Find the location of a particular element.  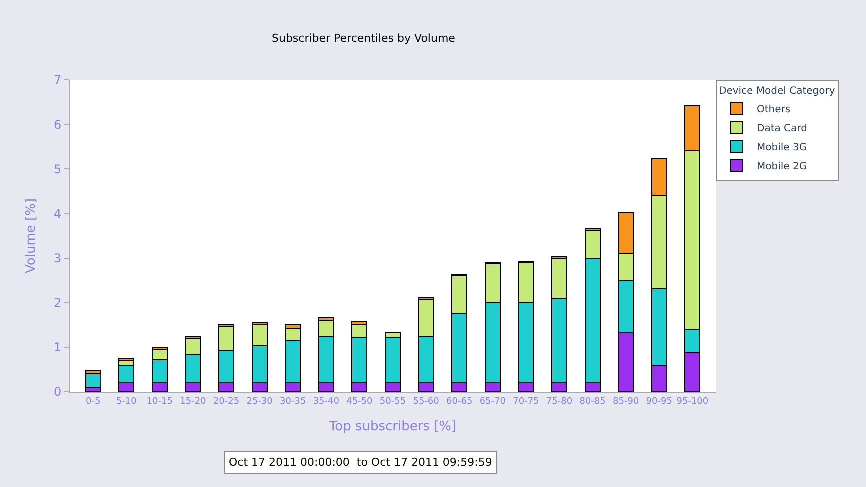

legend-label: Others is located at coordinates (774, 110).